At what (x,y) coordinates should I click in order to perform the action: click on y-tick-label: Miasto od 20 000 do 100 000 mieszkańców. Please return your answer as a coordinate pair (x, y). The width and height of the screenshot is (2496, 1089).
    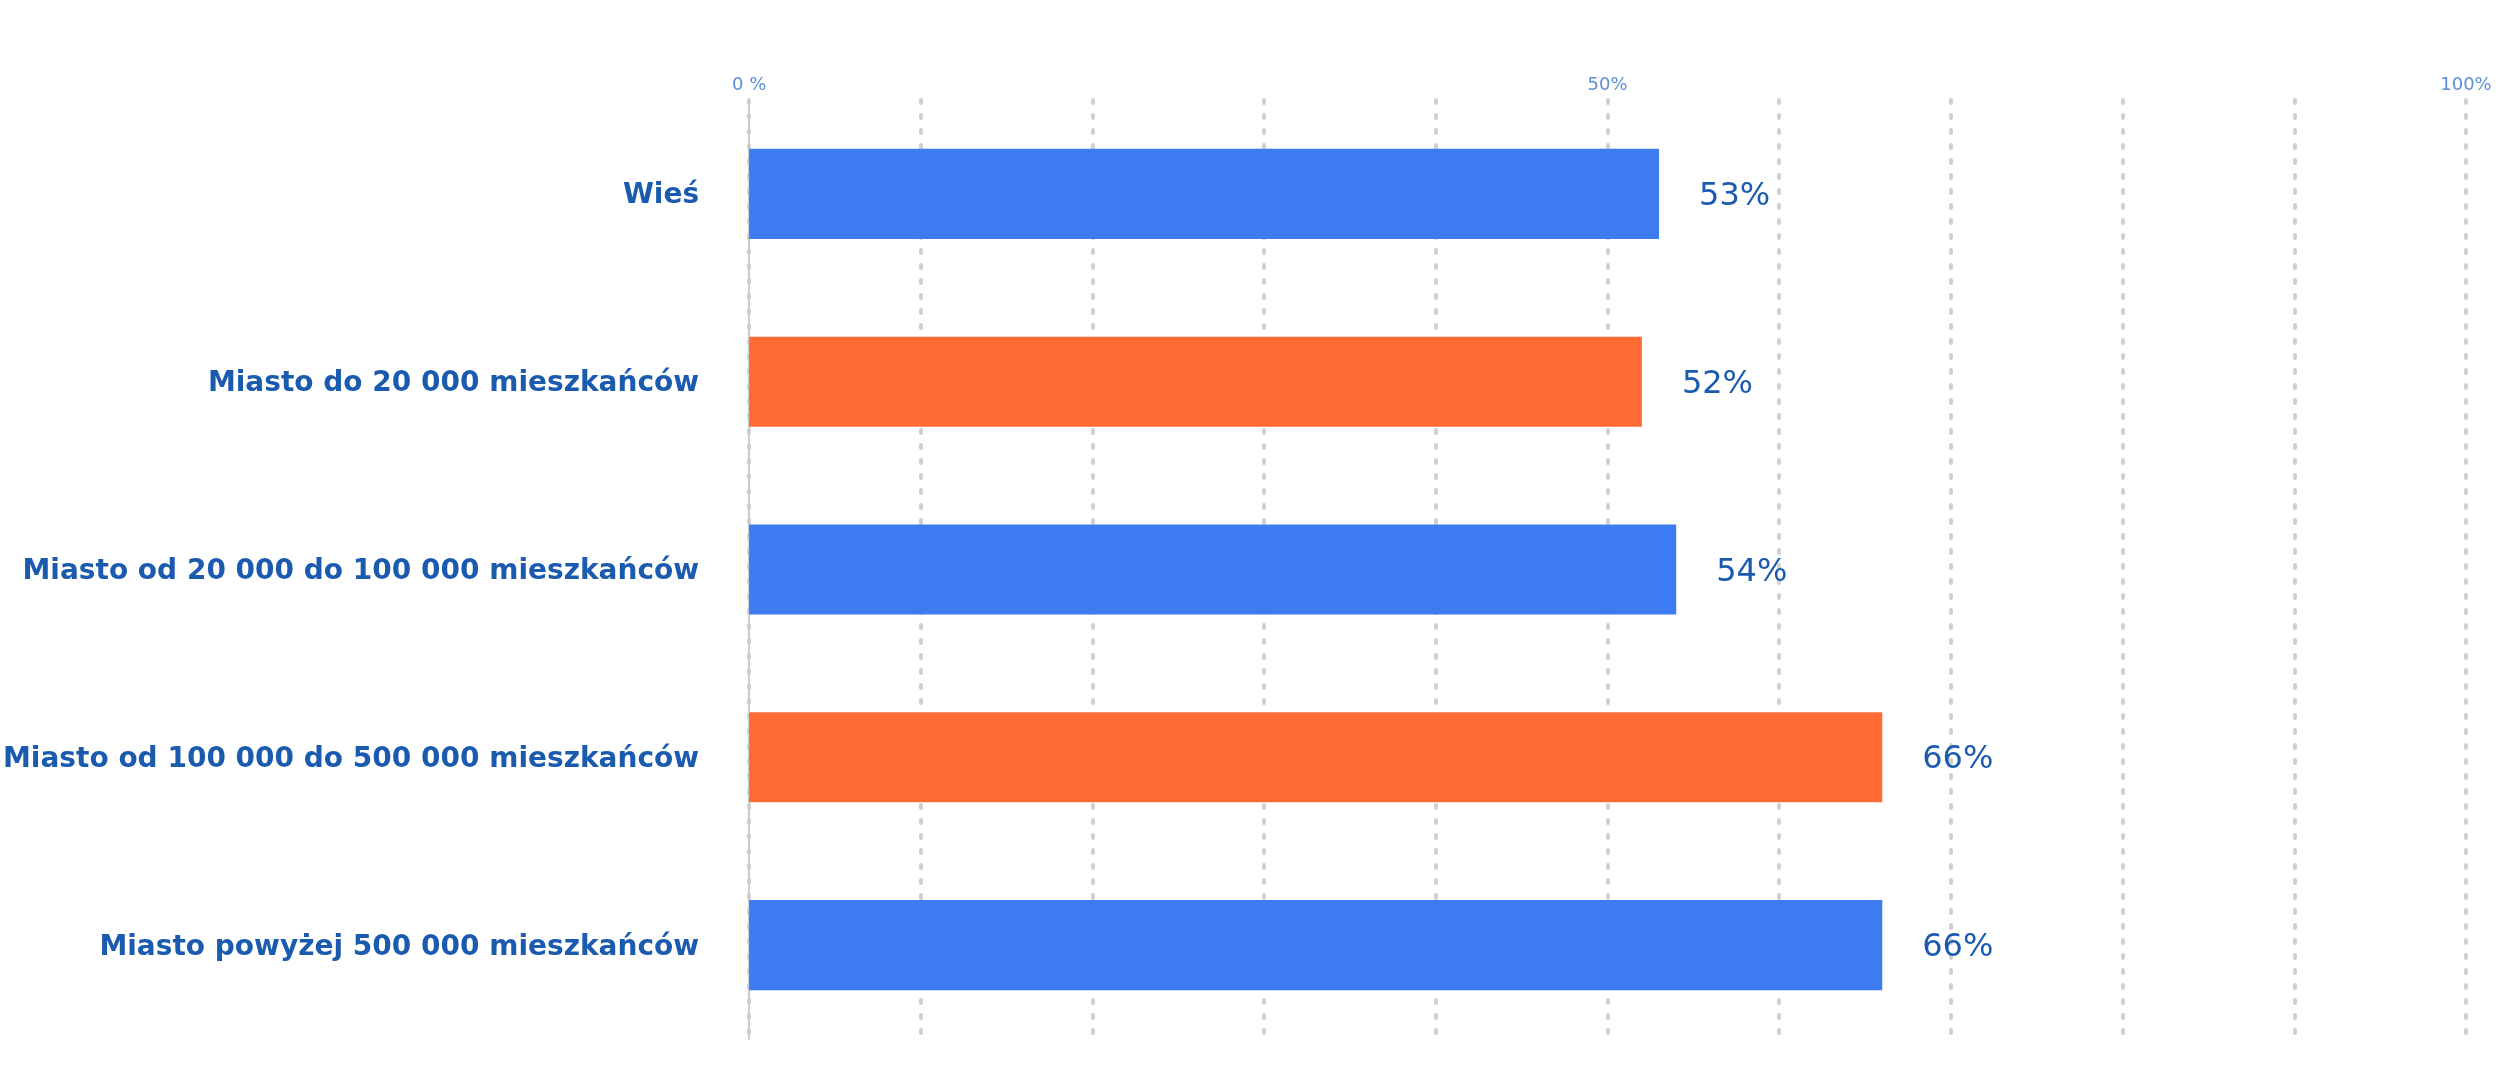
    Looking at the image, I should click on (361, 569).